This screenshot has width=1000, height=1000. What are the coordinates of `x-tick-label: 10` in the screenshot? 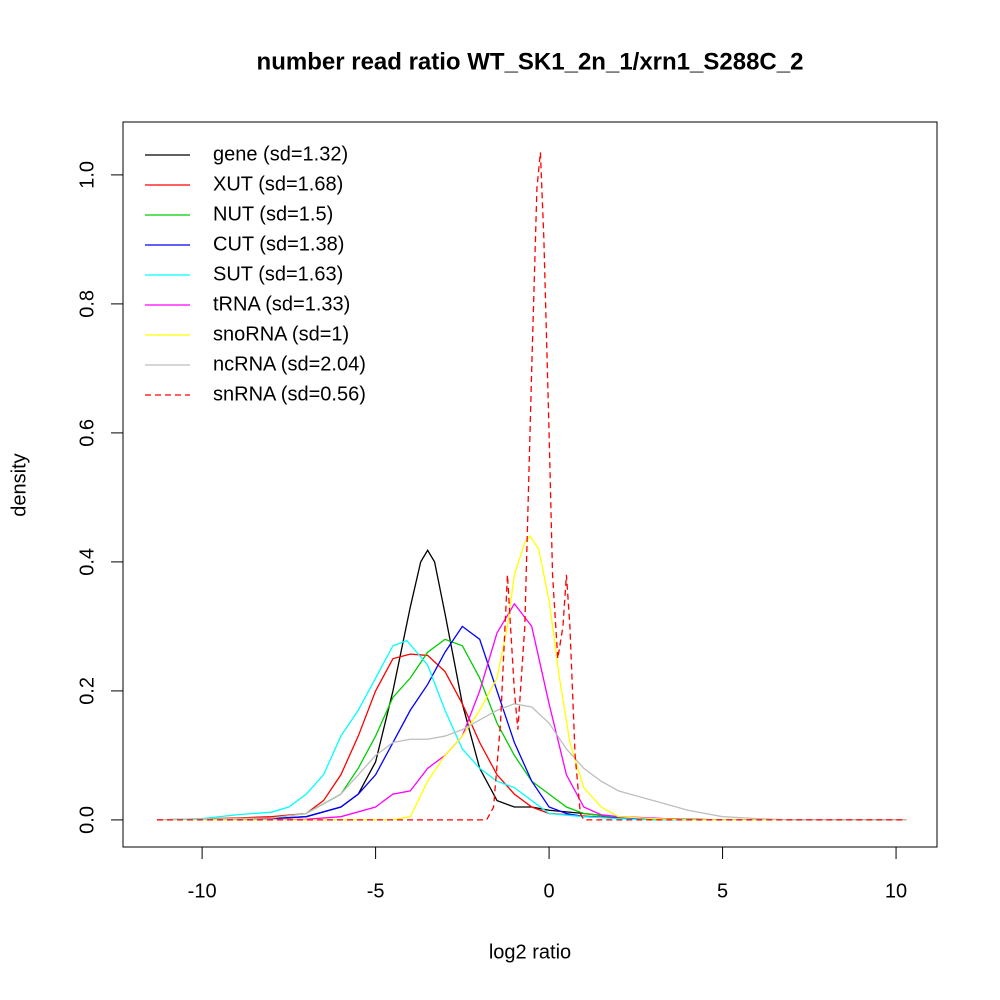 It's located at (896, 891).